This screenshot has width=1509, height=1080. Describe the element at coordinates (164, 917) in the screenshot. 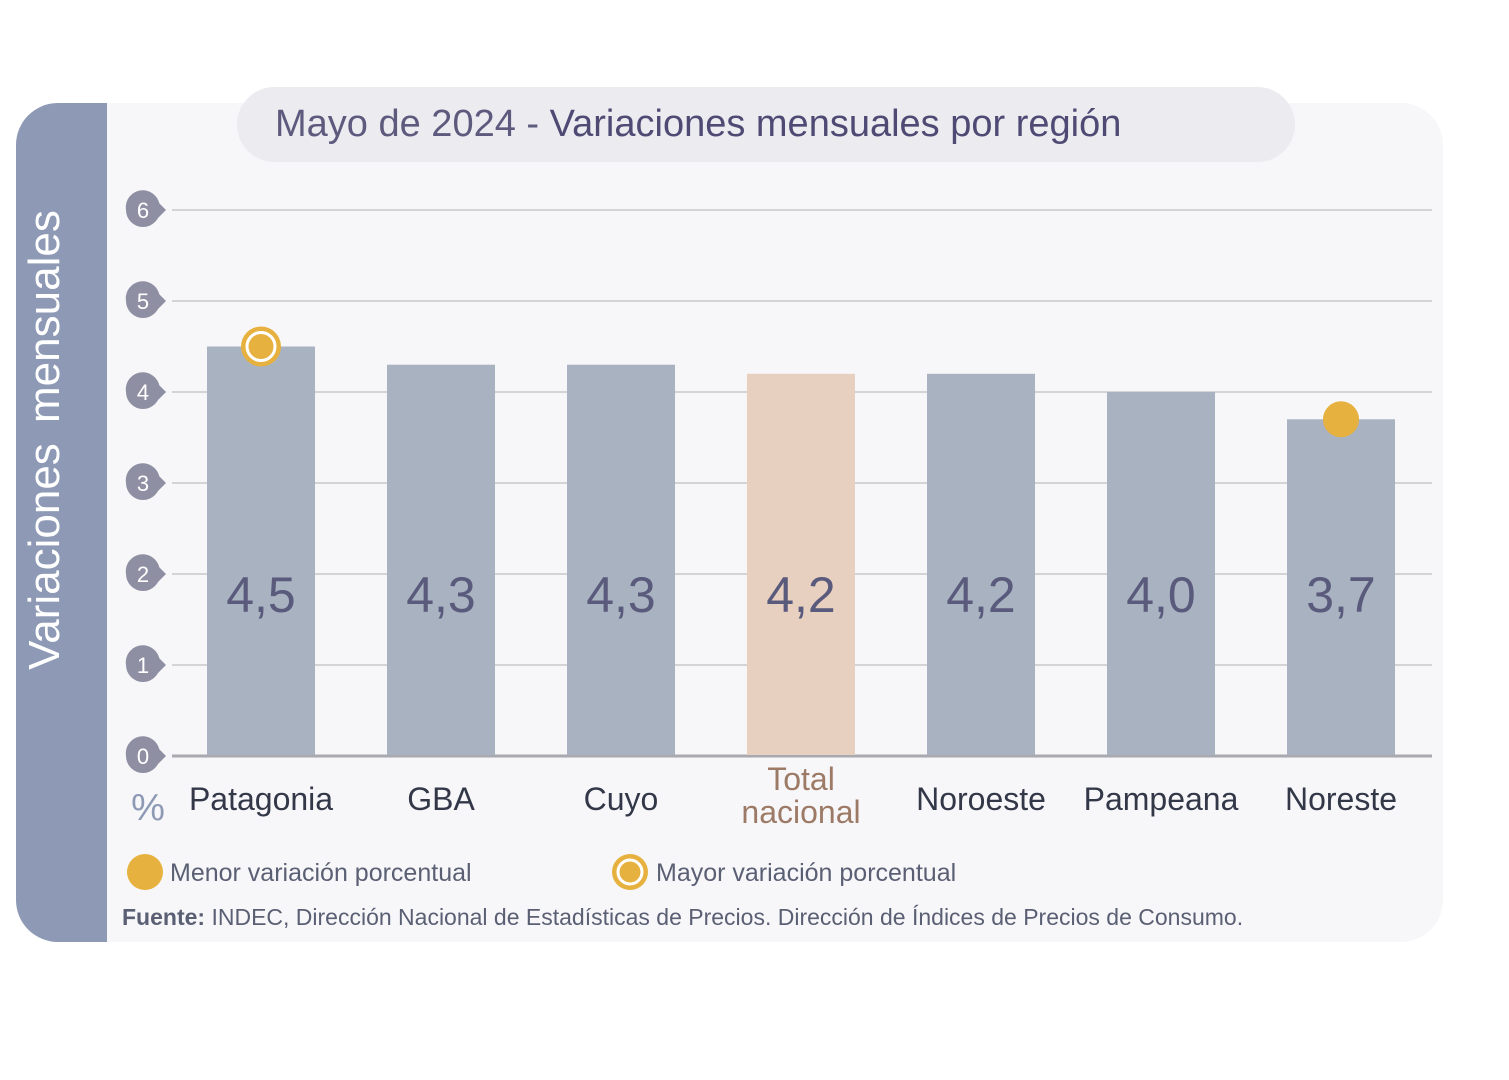

I see `source-label: Fuente:` at that location.